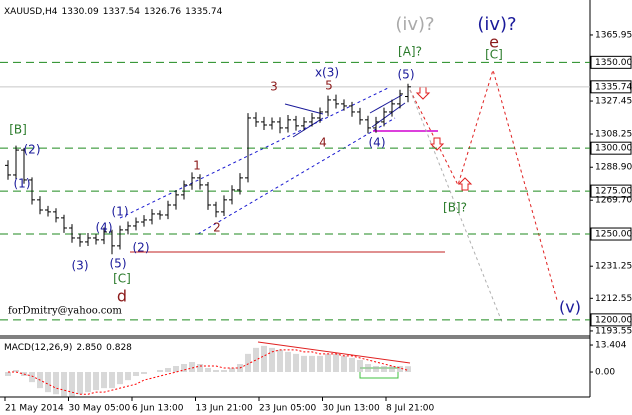  Describe the element at coordinates (613, 168) in the screenshot. I see `y-tick-label: 1288.90` at that location.